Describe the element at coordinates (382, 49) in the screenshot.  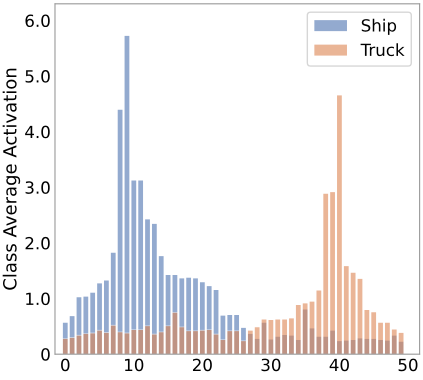
I see `legend-label: Truck` at that location.